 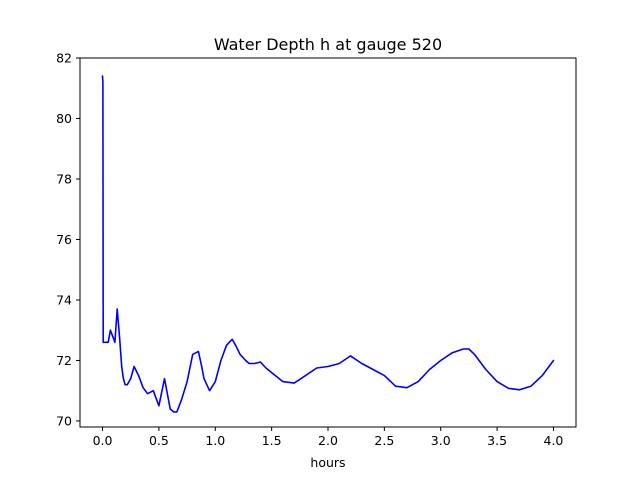 What do you see at coordinates (64, 420) in the screenshot?
I see `y-tick-label: 70` at bounding box center [64, 420].